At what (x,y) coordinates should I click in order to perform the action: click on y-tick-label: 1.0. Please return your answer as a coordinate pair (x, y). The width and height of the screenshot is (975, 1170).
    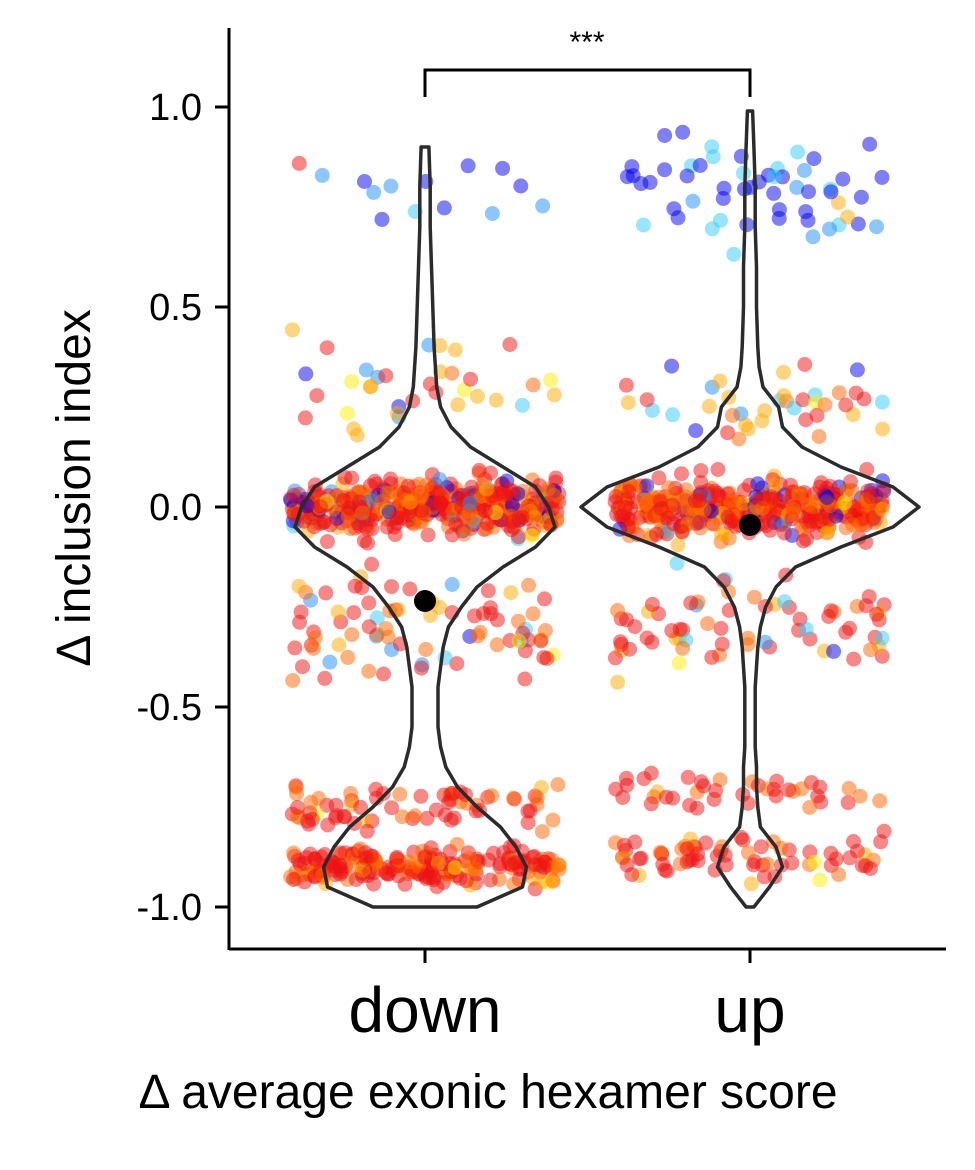
    Looking at the image, I should click on (175, 108).